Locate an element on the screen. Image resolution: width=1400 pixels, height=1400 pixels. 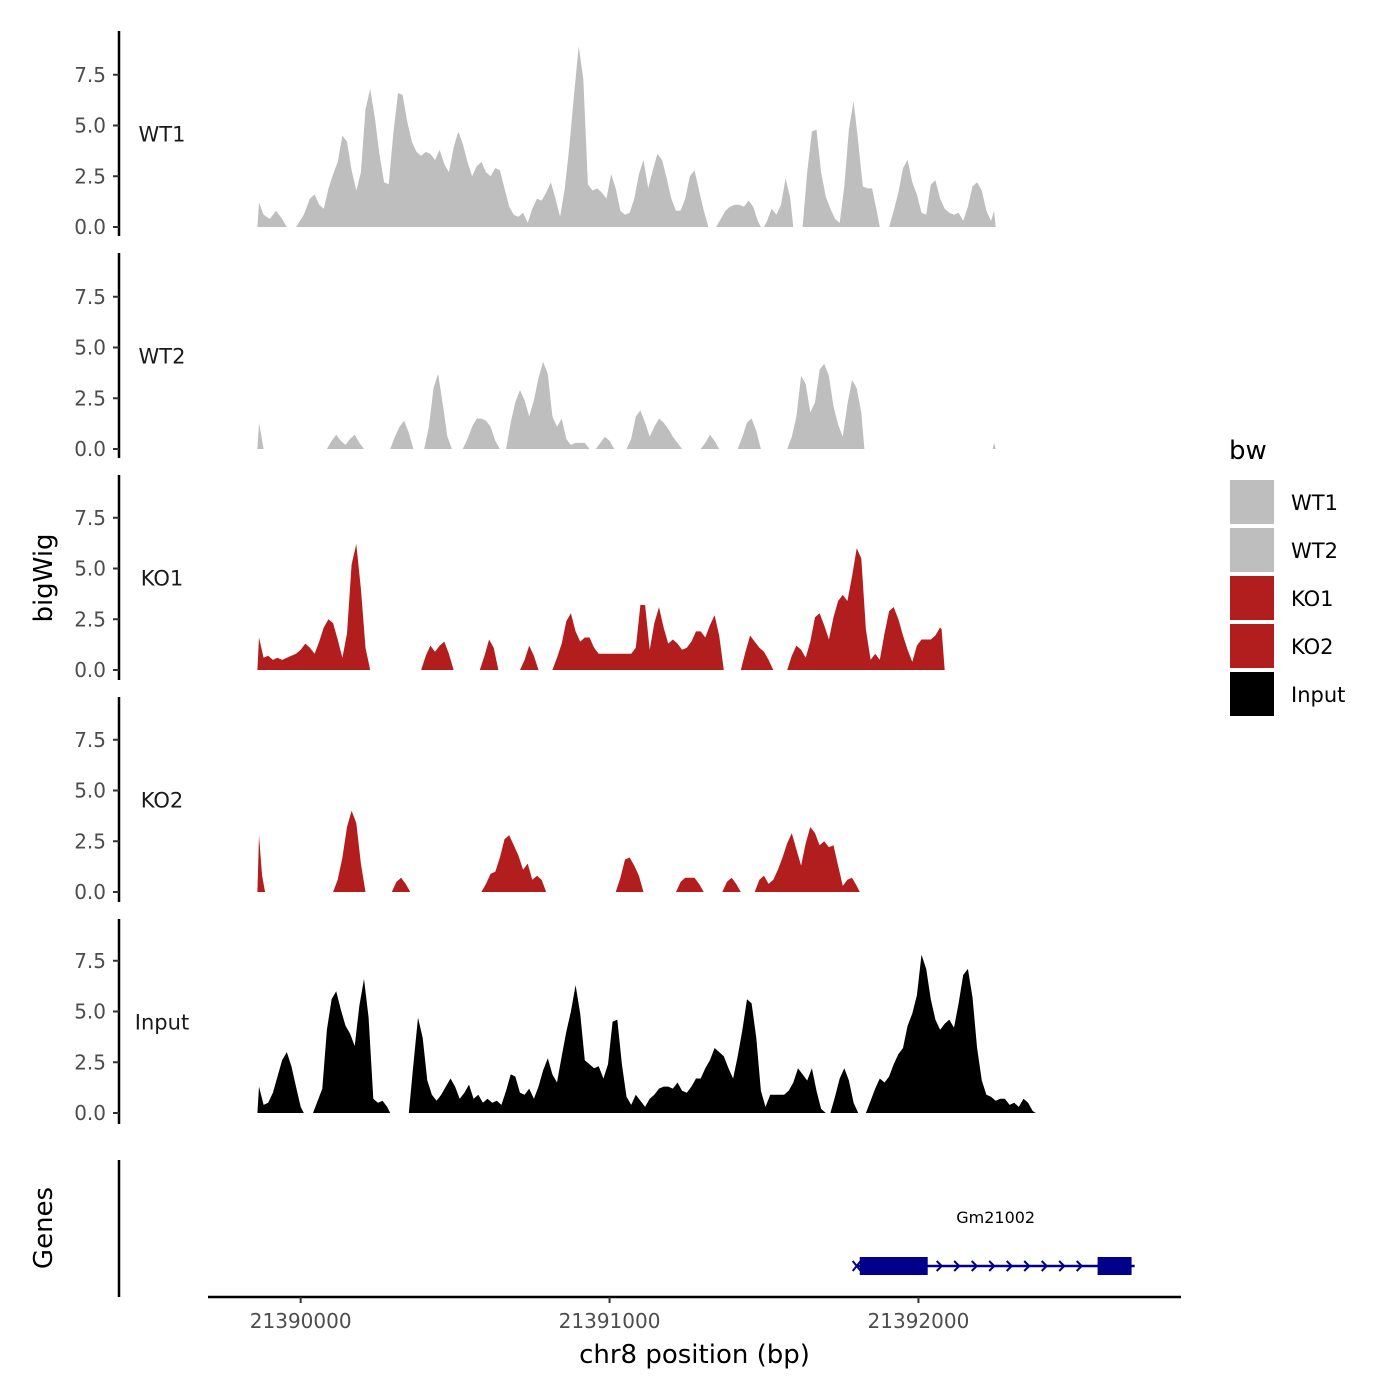
gene-track-title: Genes is located at coordinates (44, 1228).